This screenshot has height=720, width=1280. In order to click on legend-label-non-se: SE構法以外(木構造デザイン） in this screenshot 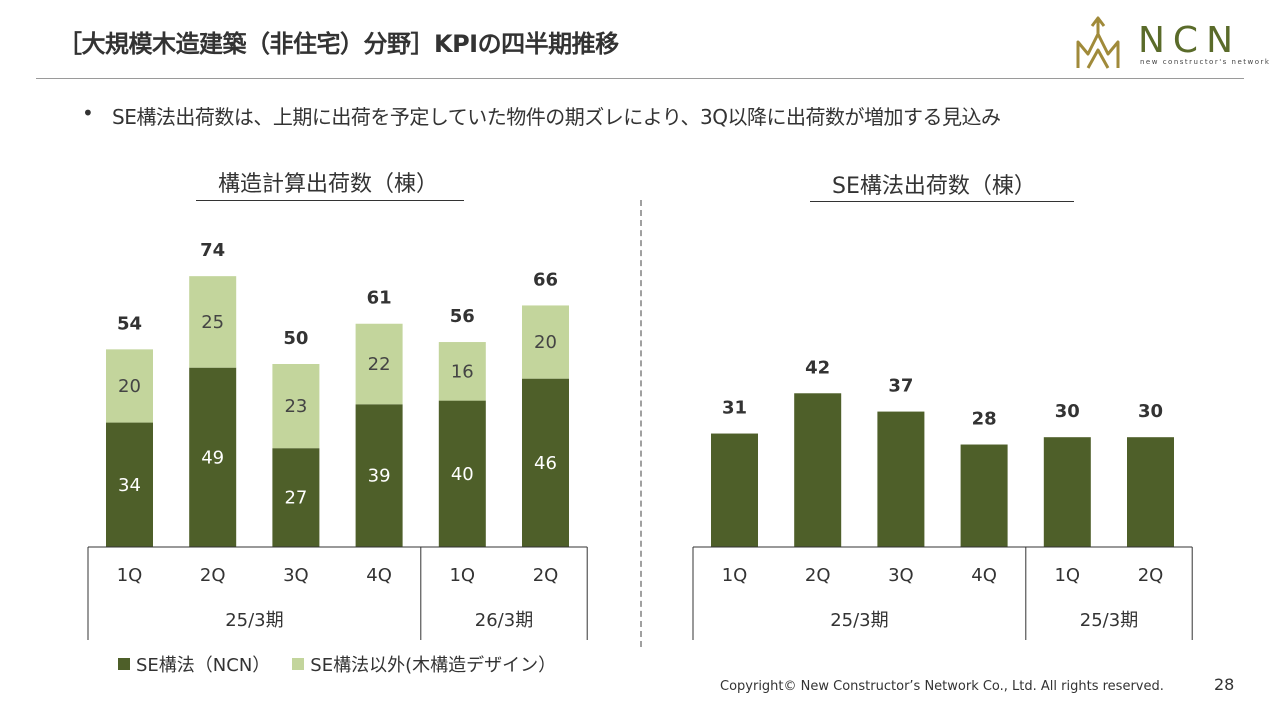, I will do `click(433, 665)`.